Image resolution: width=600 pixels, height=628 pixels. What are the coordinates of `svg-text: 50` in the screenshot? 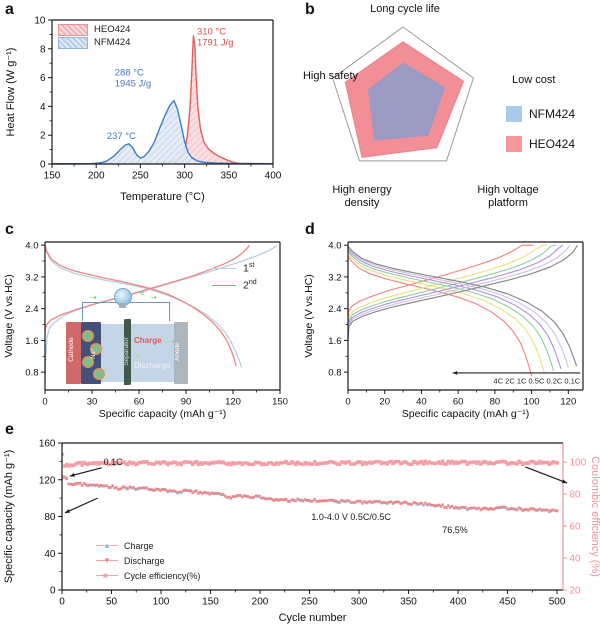 It's located at (112, 602).